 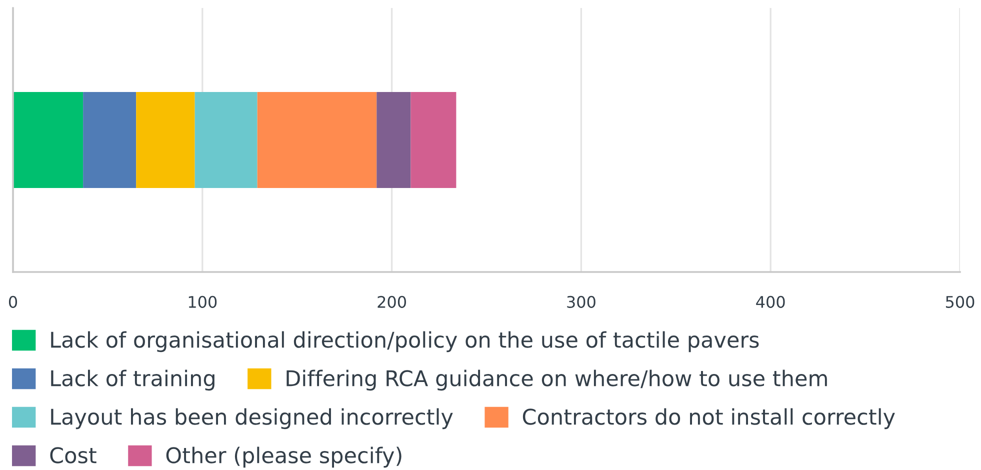 I want to click on legend-label: Other (please specify), so click(x=284, y=457).